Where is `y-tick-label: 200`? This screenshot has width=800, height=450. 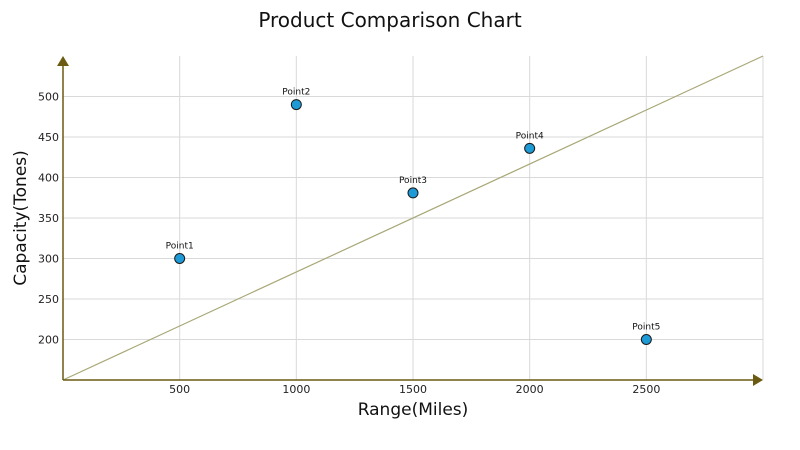 y-tick-label: 200 is located at coordinates (48, 340).